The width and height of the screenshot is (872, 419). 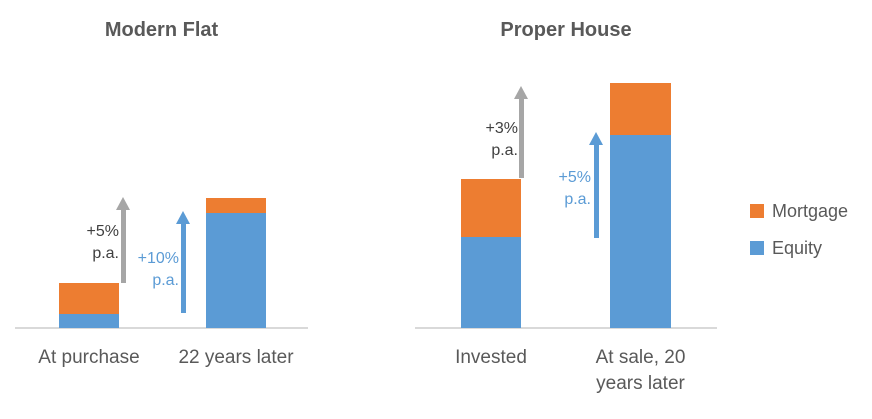 What do you see at coordinates (810, 210) in the screenshot?
I see `legend-label-mortgage: Mortgage` at bounding box center [810, 210].